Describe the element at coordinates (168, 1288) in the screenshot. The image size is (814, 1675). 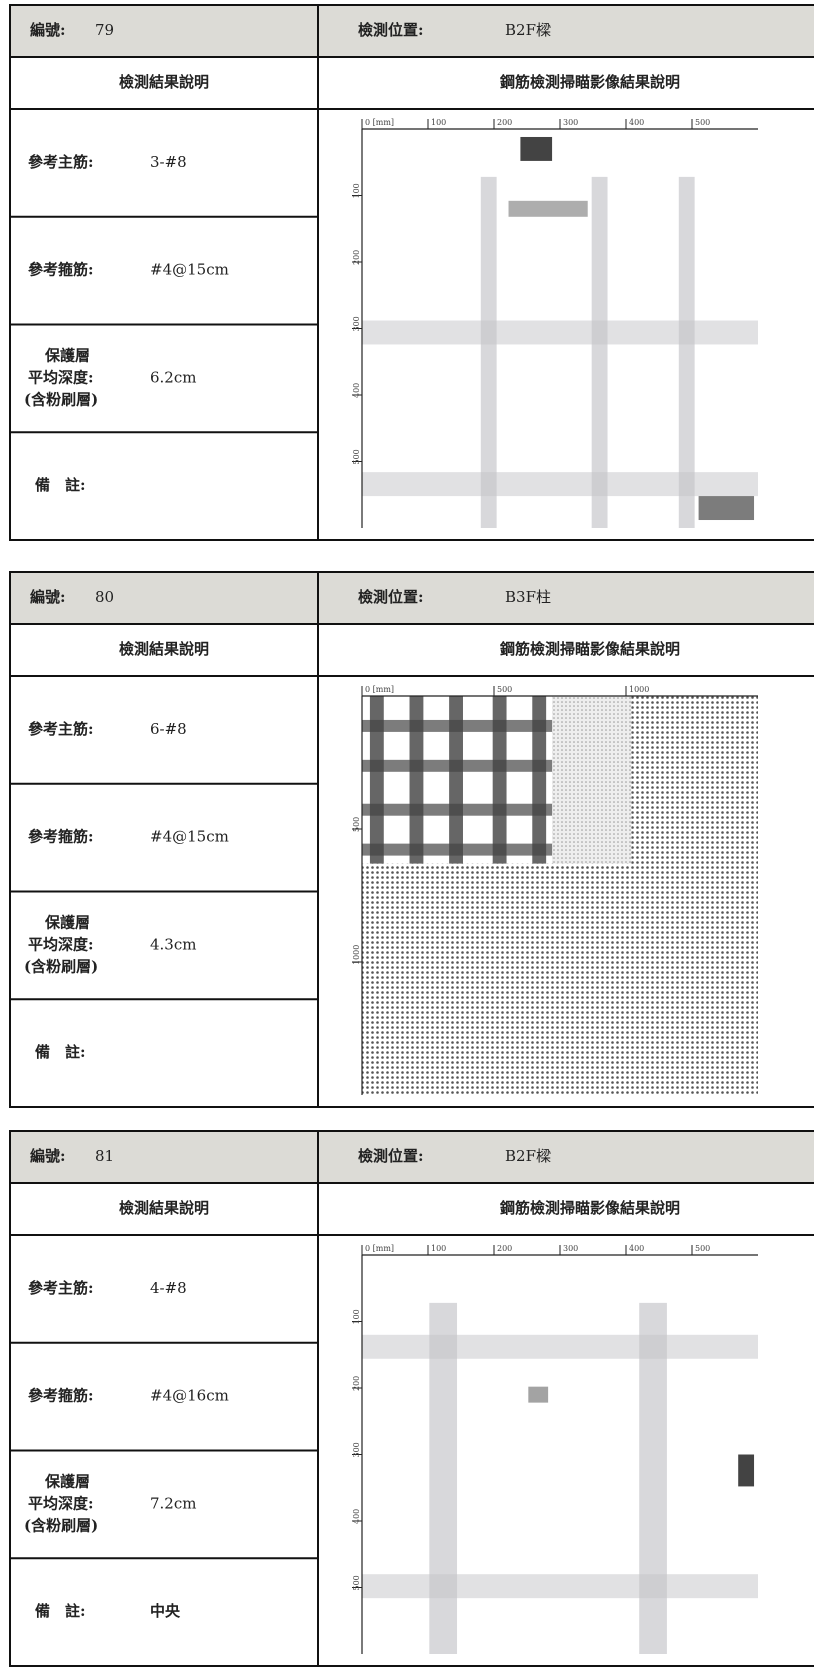
I see `main-bar-value: 4-#8` at that location.